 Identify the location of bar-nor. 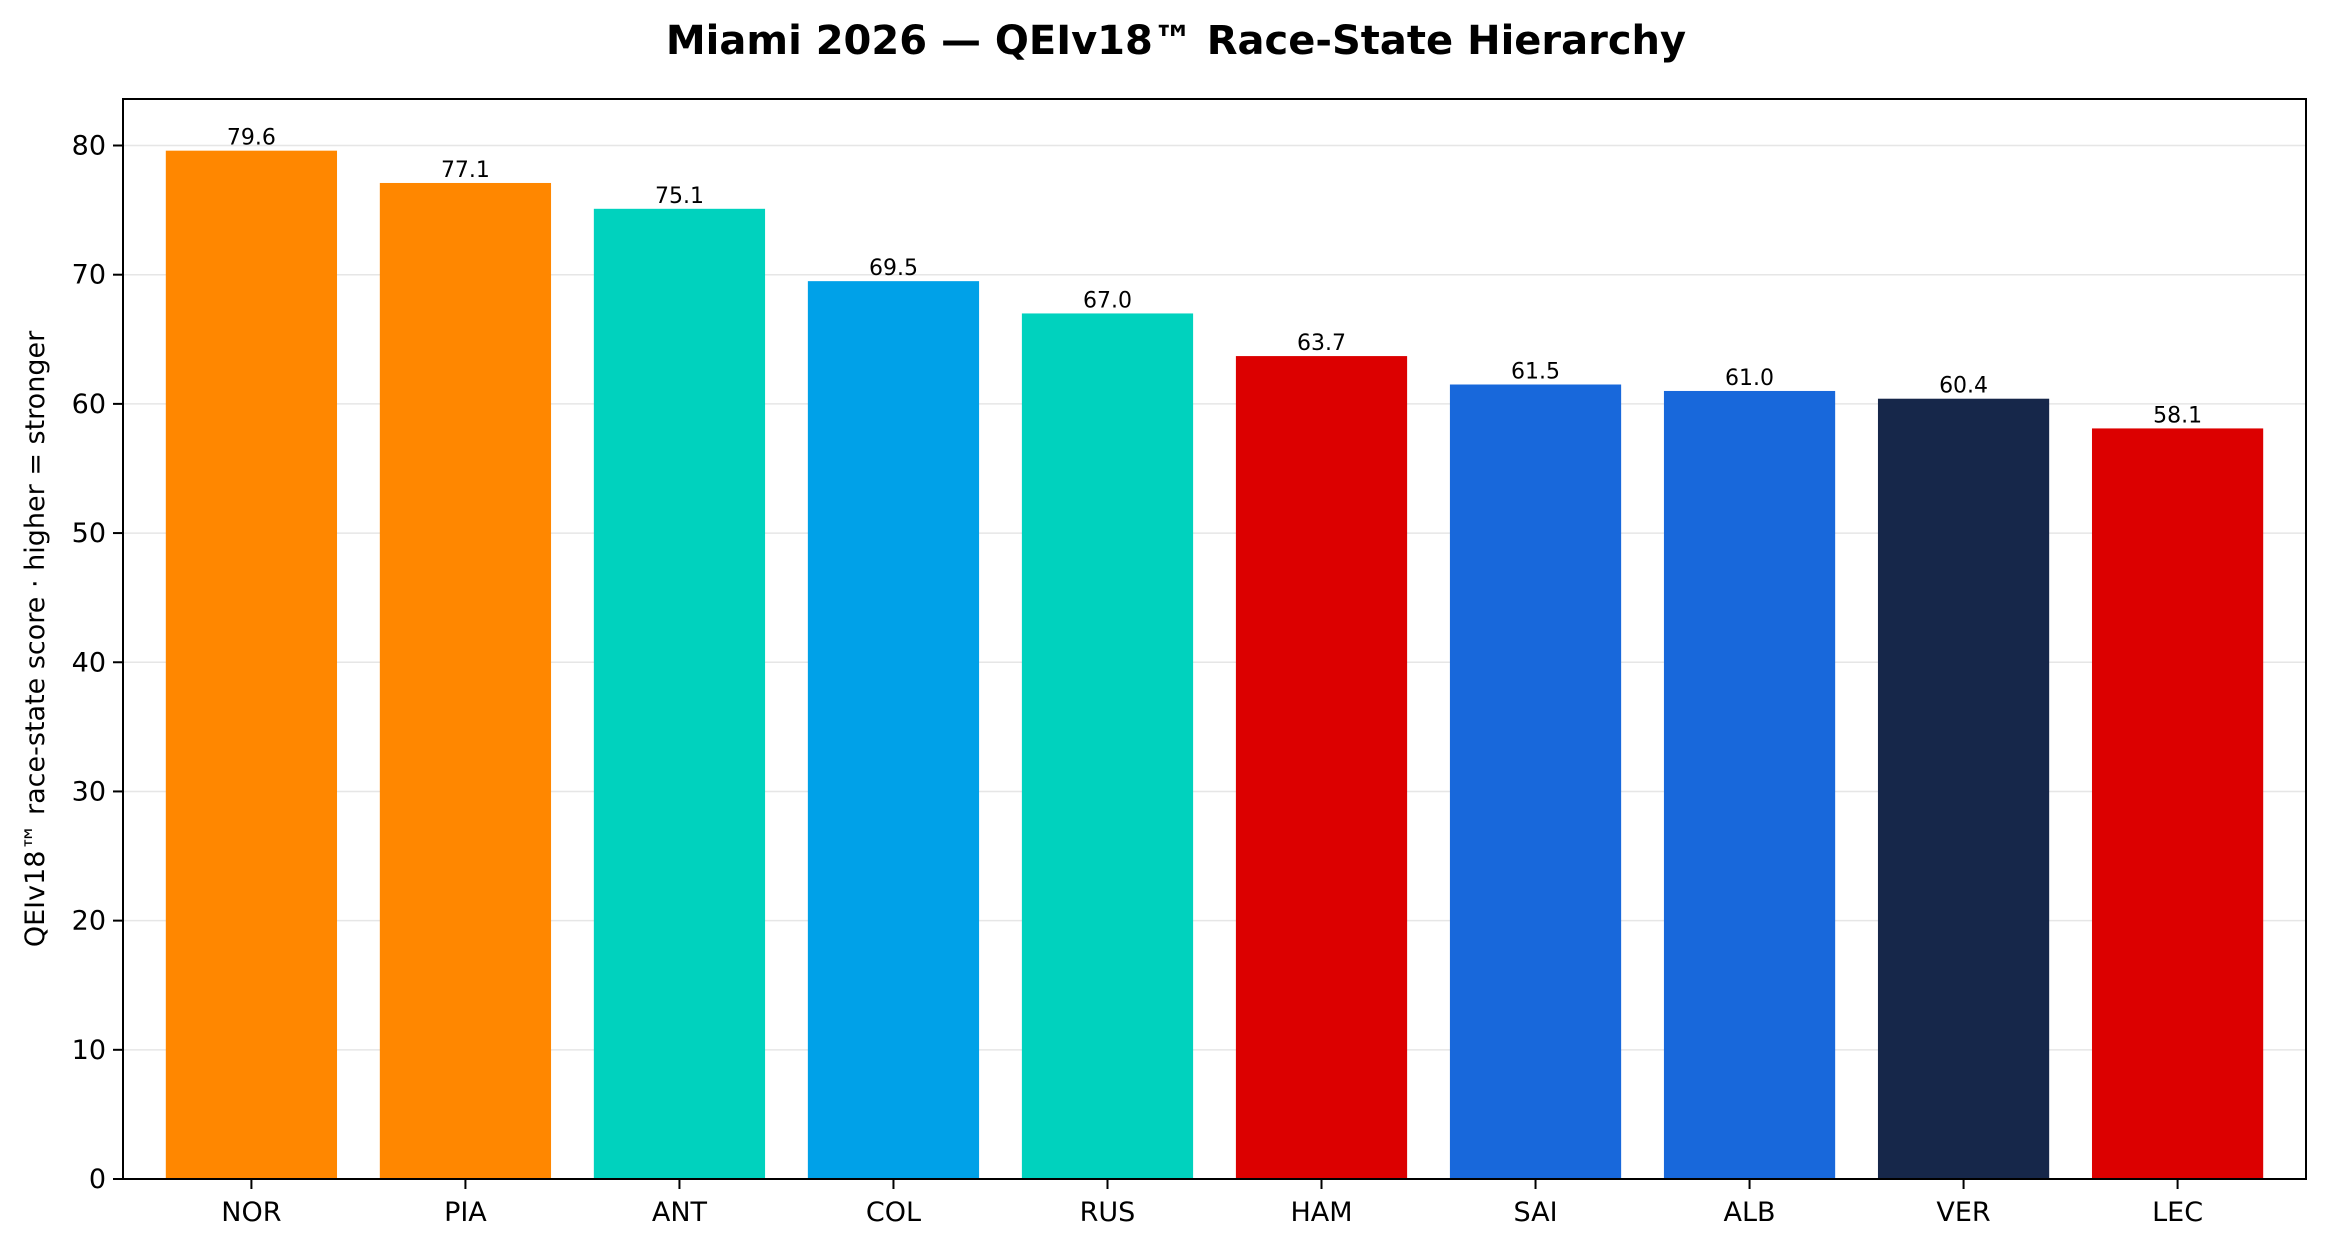
(251, 664).